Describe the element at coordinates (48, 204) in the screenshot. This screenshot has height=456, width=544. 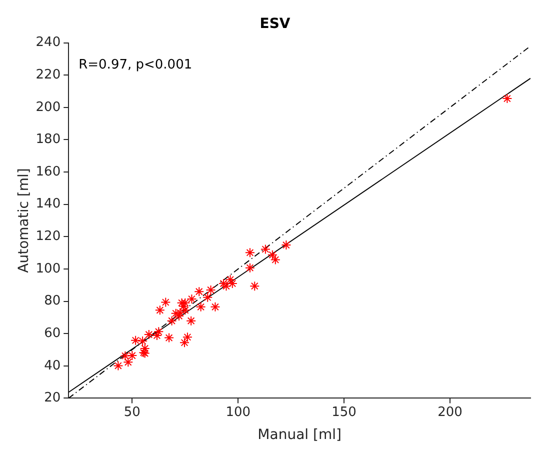
I see `y-tick-label: 140` at that location.